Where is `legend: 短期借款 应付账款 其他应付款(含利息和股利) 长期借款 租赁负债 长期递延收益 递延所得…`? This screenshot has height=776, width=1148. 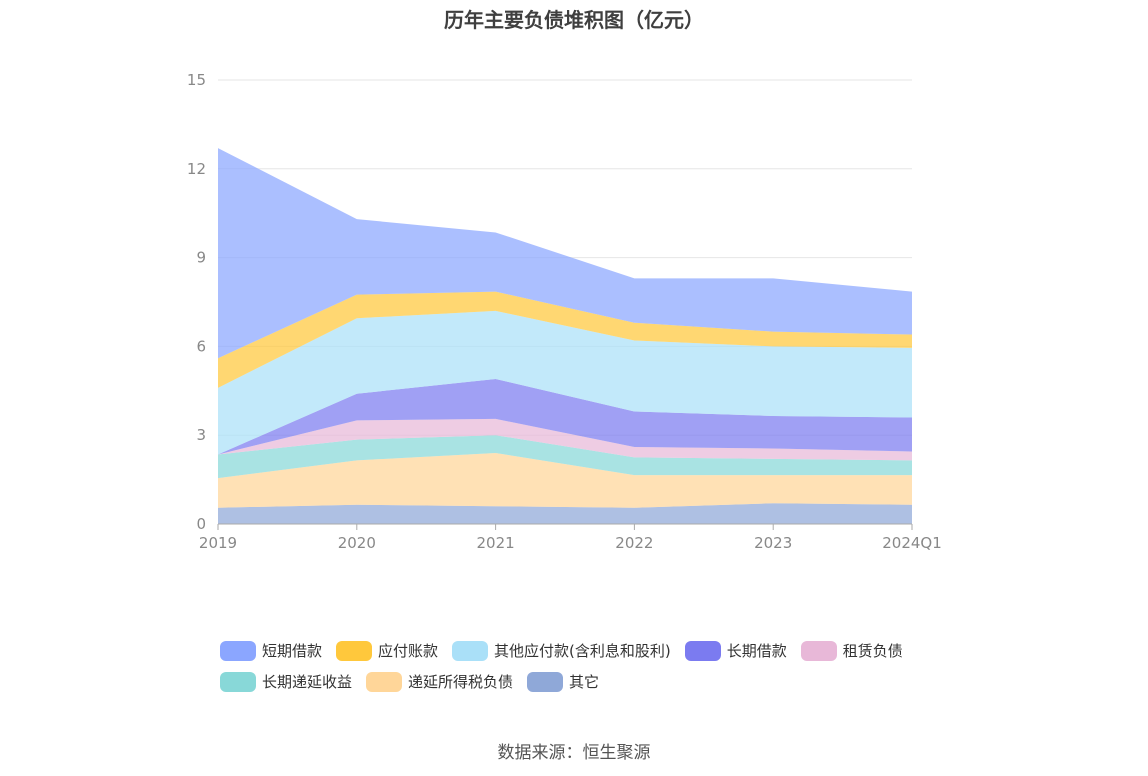
legend: 短期借款 应付账款 其他应付款(含利息和股利) 长期借款 租赁负债 长期递延收益 递延所得… is located at coordinates (600, 671).